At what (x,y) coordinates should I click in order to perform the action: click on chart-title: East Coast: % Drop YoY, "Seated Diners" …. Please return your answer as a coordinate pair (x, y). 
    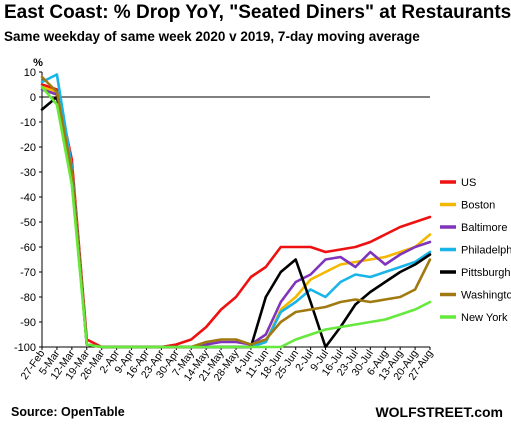
    Looking at the image, I should click on (257, 12).